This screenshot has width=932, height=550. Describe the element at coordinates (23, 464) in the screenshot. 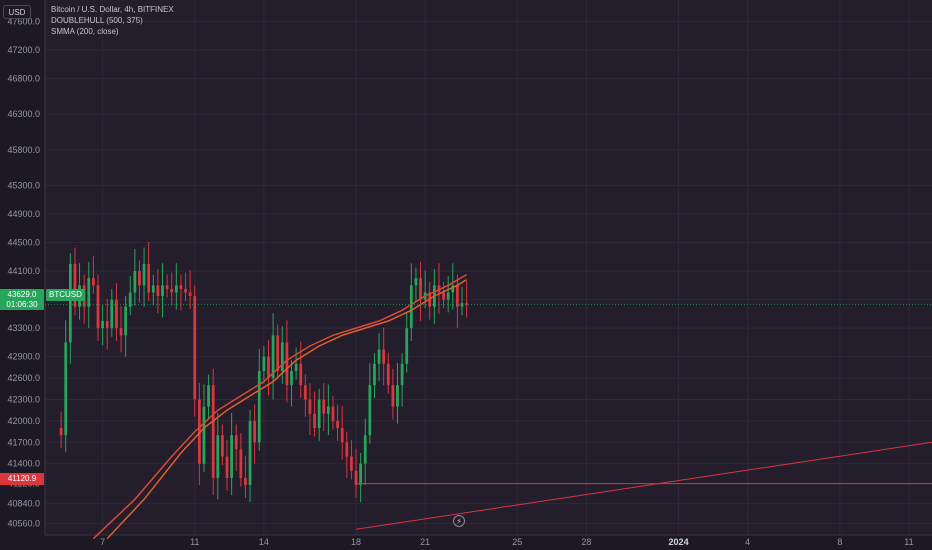

I see `y-tick-label: 41400.0` at that location.